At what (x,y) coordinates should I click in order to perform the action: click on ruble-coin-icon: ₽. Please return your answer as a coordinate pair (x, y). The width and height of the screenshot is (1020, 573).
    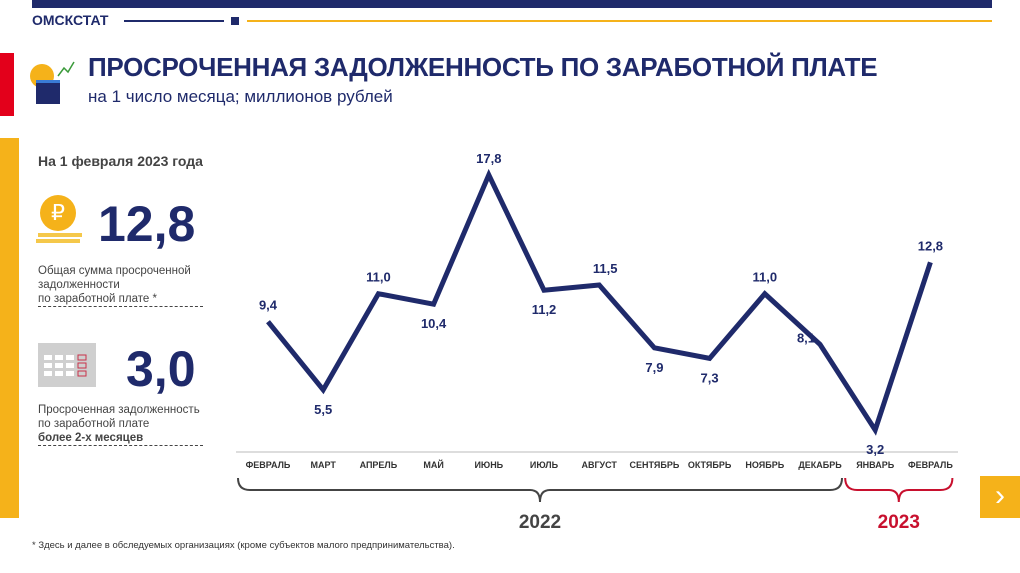
    Looking at the image, I should click on (60, 221).